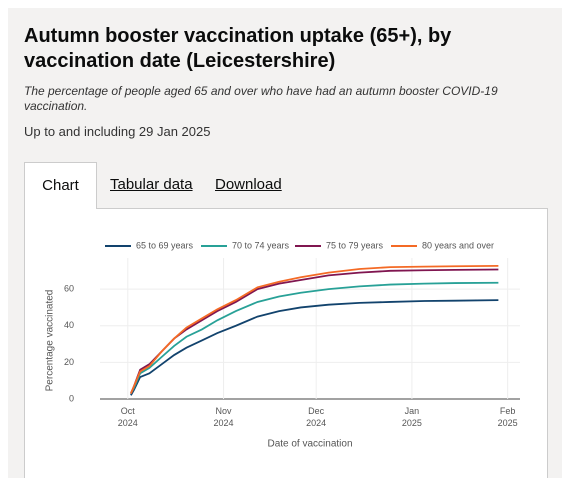 The image size is (570, 486). I want to click on y-tick-label: 60, so click(69, 289).